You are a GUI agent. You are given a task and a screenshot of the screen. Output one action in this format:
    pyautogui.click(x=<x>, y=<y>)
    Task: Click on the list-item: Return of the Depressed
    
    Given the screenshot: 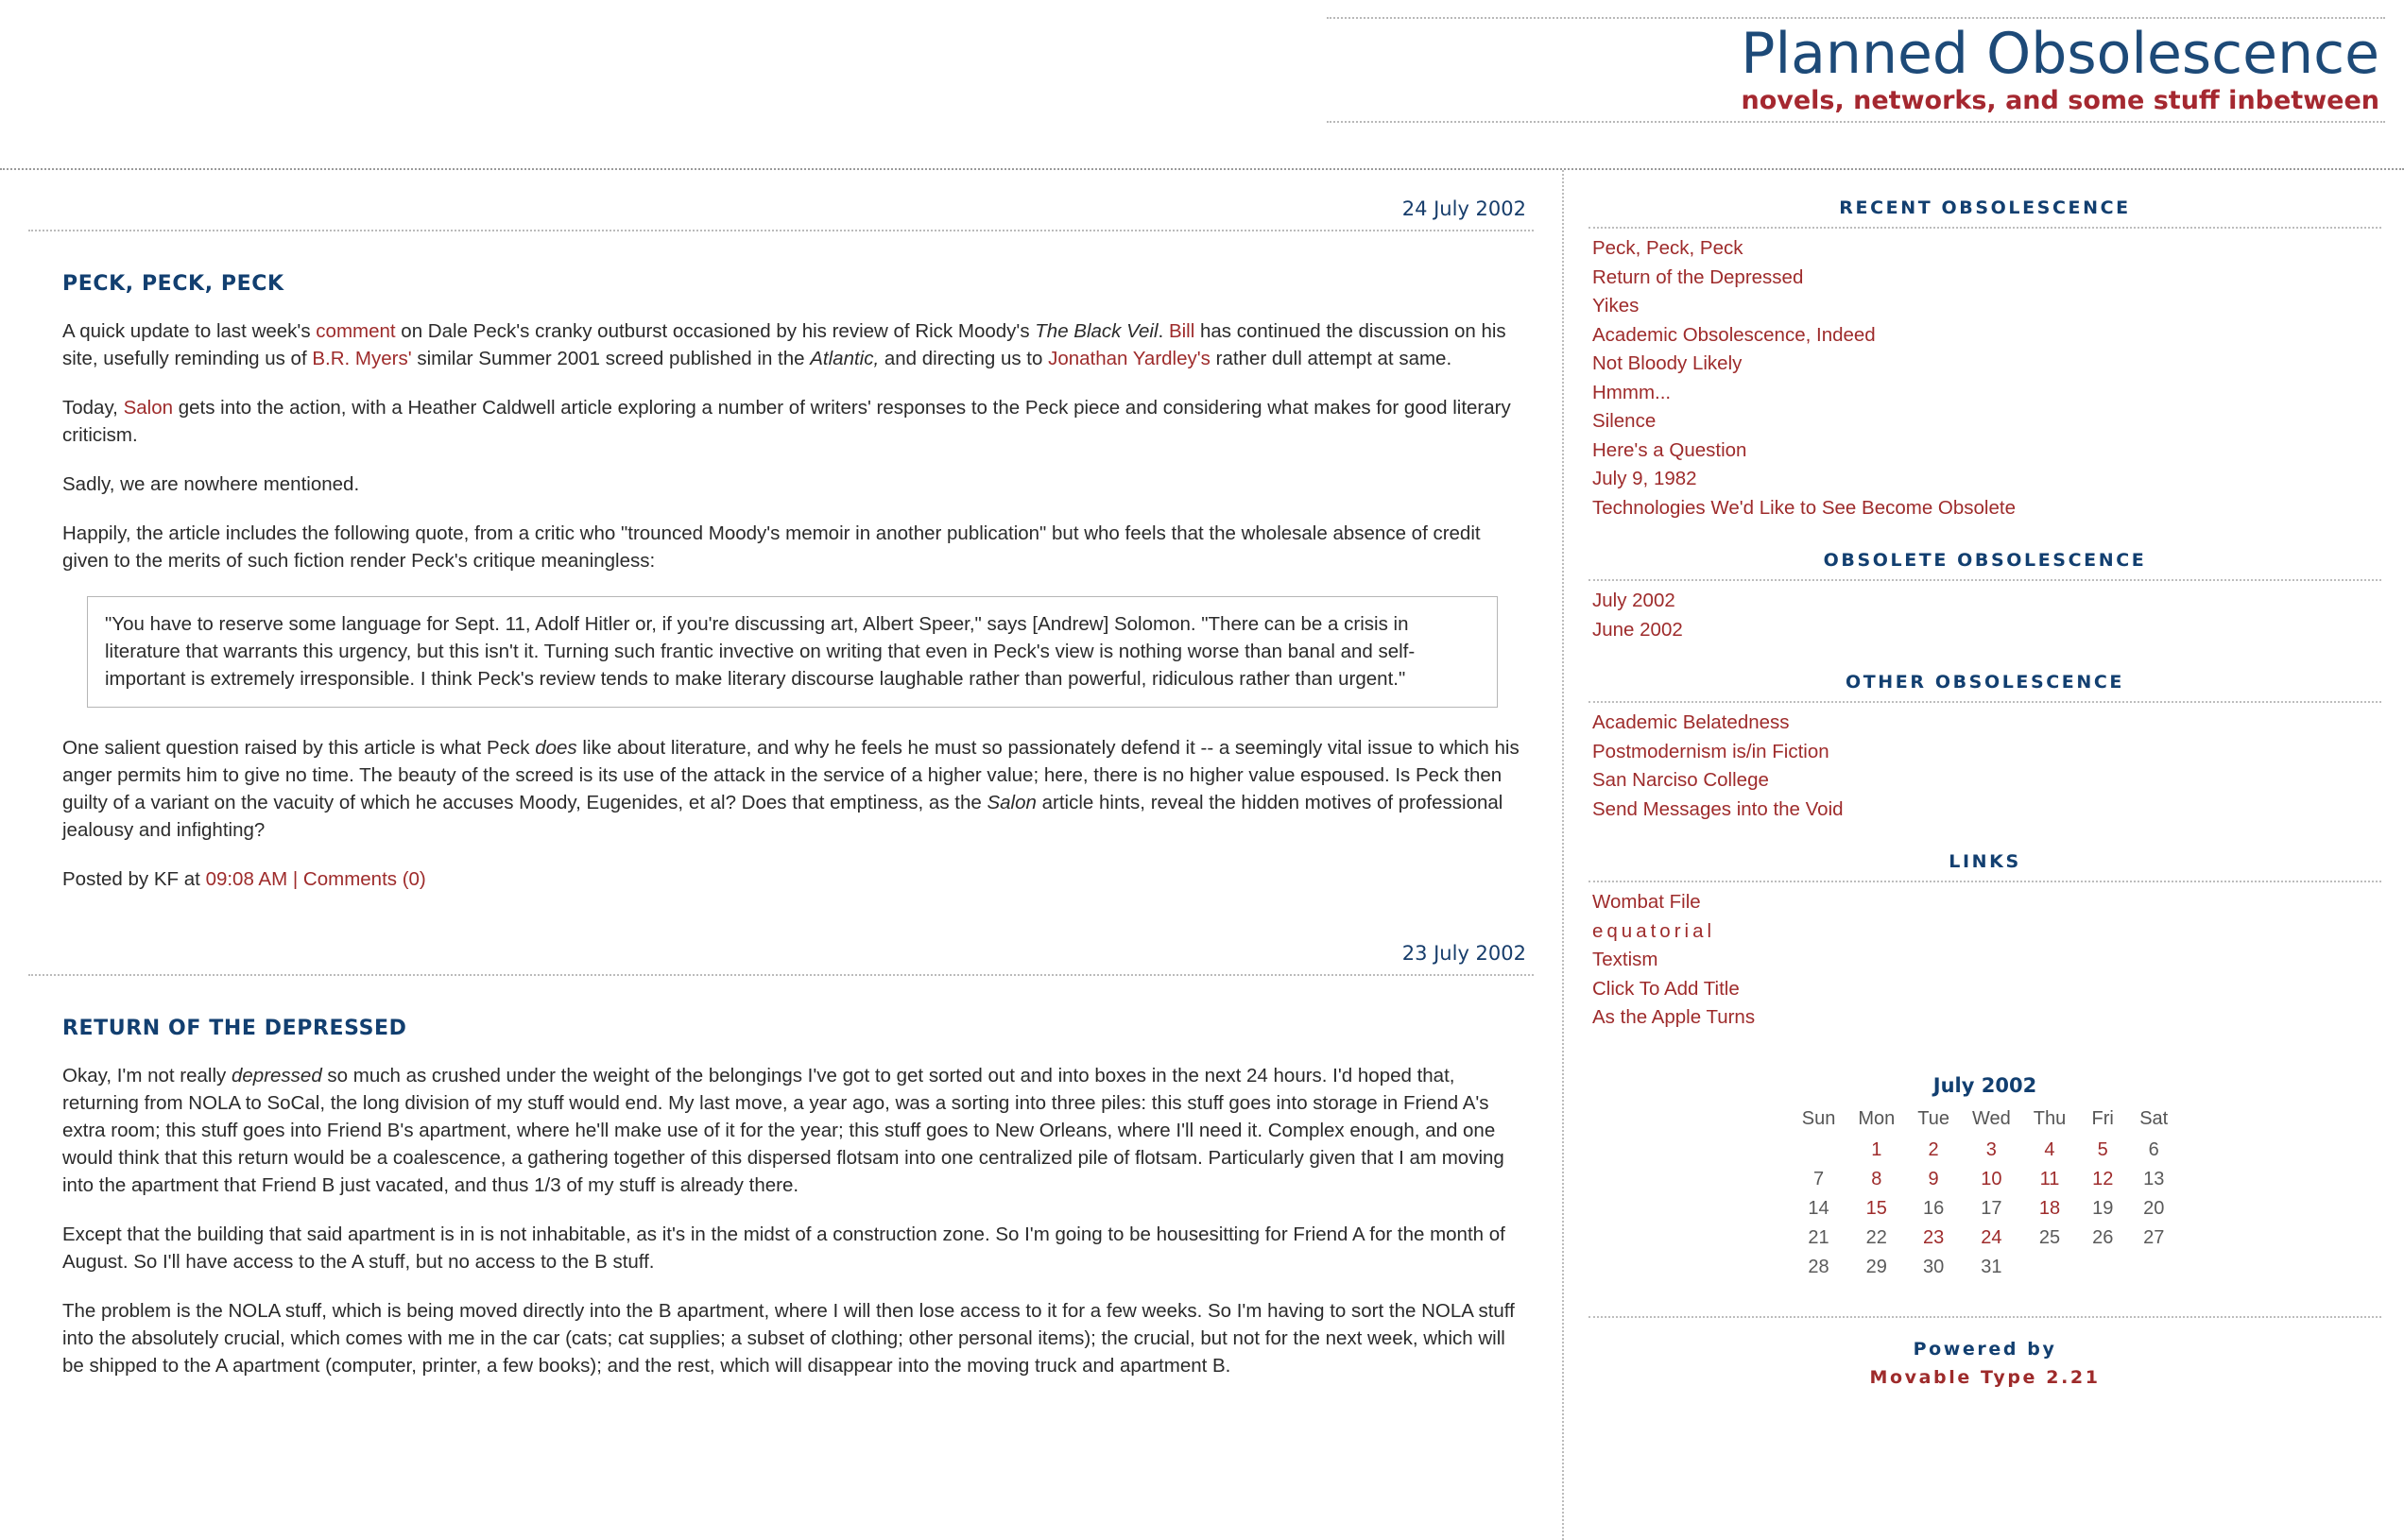 What is the action you would take?
    pyautogui.click(x=1986, y=278)
    